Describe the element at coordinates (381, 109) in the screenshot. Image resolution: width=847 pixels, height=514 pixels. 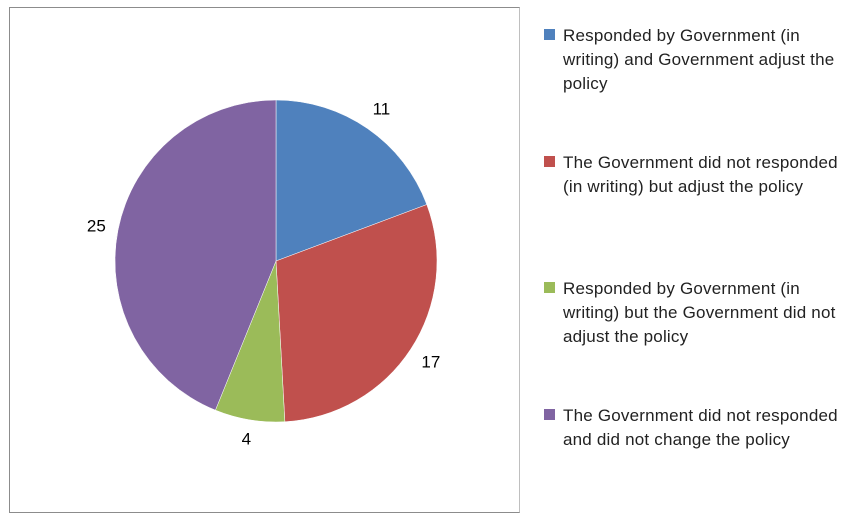
I see `slice-label-1: 11` at that location.